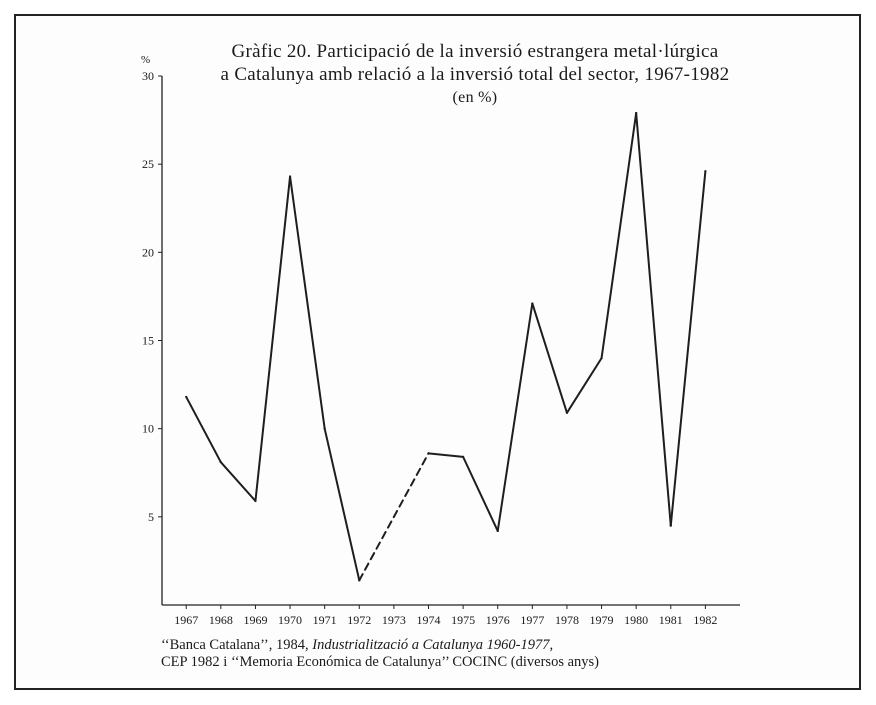  What do you see at coordinates (602, 620) in the screenshot?
I see `x-tick-label: 1979` at bounding box center [602, 620].